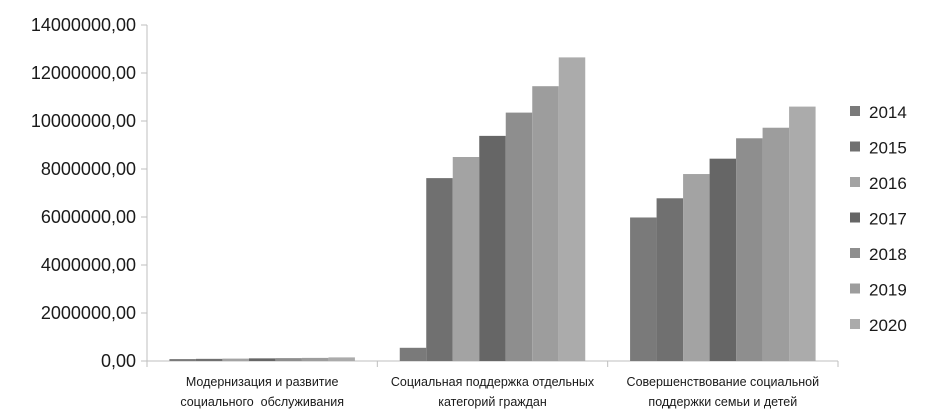 The image size is (938, 414). What do you see at coordinates (776, 244) in the screenshot?
I see `bar-2019-cat3` at bounding box center [776, 244].